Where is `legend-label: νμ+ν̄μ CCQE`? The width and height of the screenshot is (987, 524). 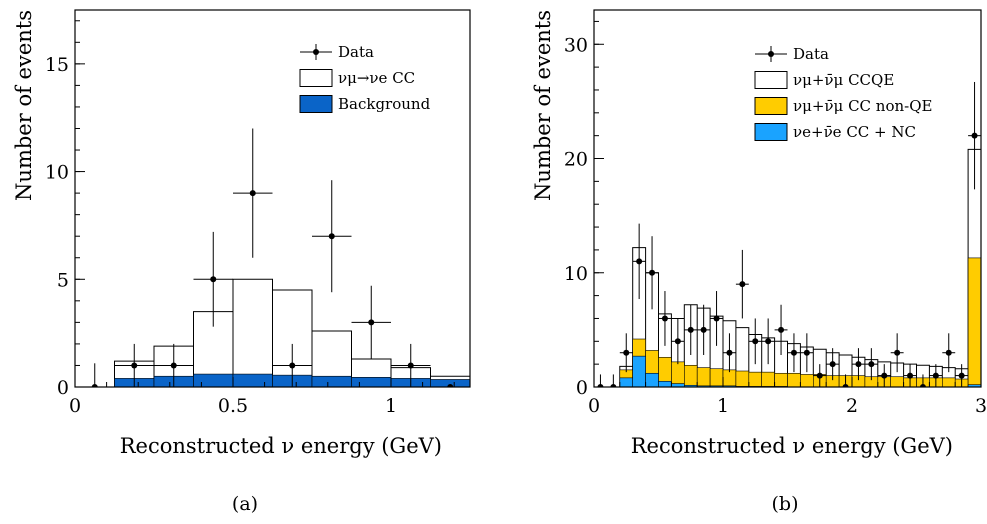 legend-label: νμ+ν̄μ CCQE is located at coordinates (843, 80).